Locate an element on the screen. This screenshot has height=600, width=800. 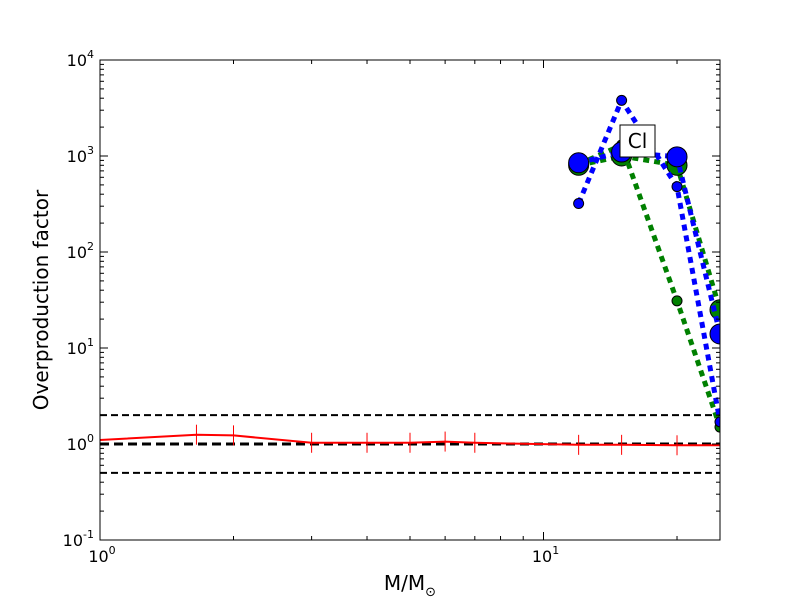
y-tick-label-2: 10¹ is located at coordinates (80, 347).